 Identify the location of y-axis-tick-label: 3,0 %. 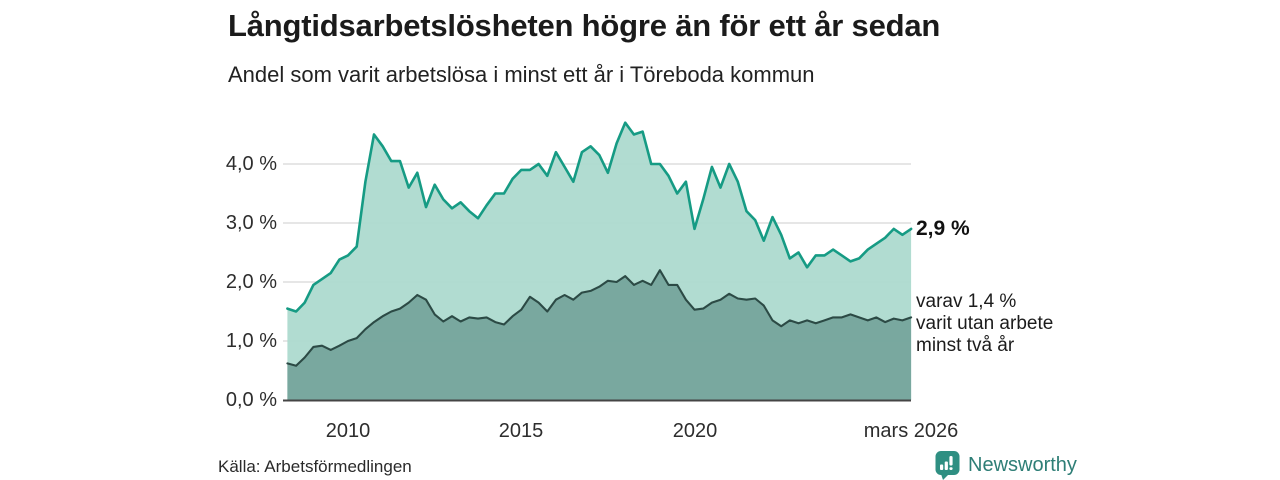
(251, 223).